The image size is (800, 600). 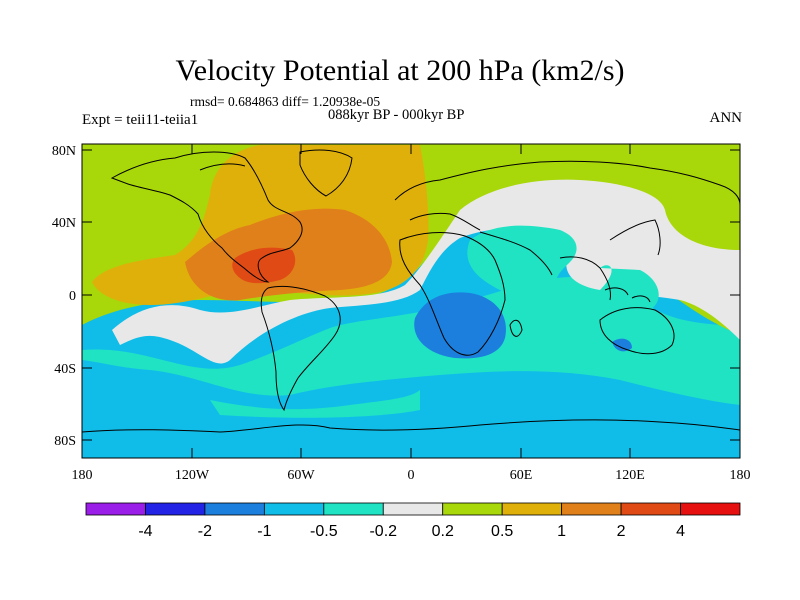 What do you see at coordinates (413, 521) in the screenshot?
I see `colorbar: -4 -2 -1 -0.5 -0.2 0.2 0.5 1 2 4` at bounding box center [413, 521].